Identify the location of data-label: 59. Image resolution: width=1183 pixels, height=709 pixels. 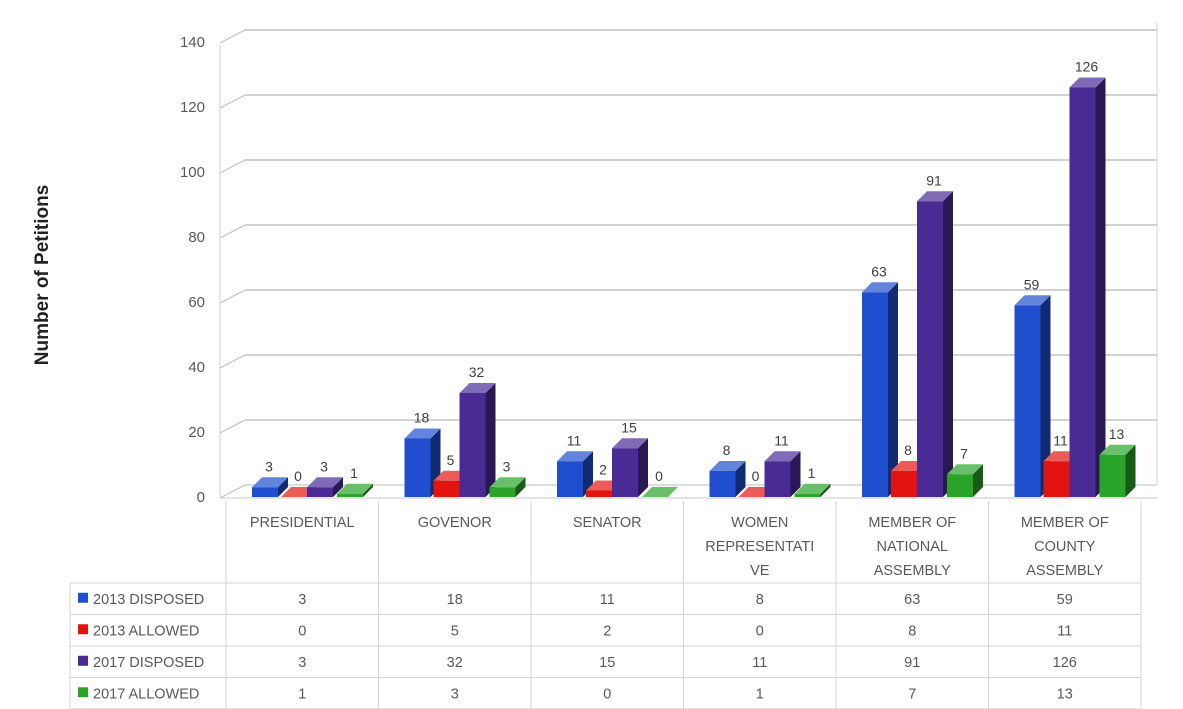
(1032, 284).